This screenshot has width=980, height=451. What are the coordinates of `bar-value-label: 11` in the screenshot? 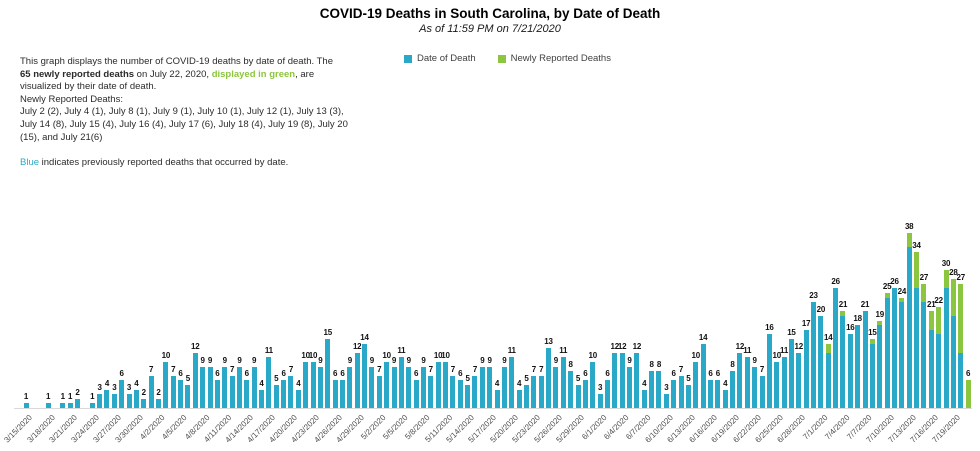 It's located at (401, 351).